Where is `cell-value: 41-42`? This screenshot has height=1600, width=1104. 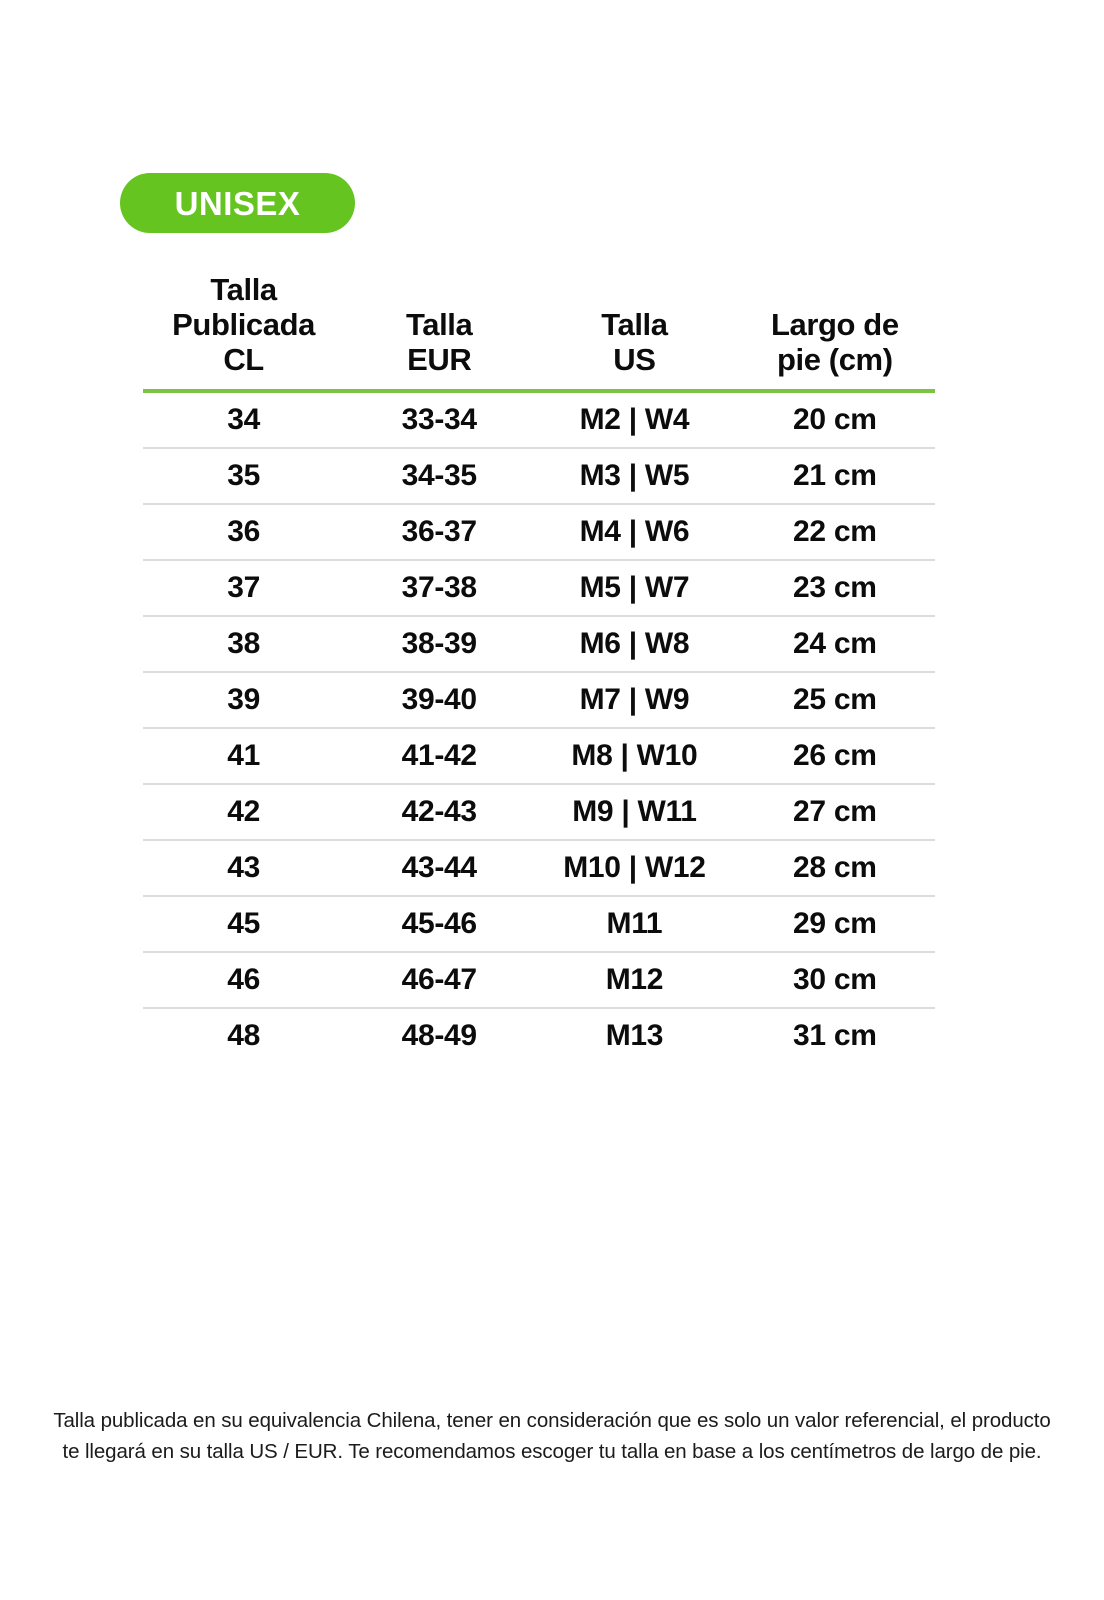 cell-value: 41-42 is located at coordinates (439, 756).